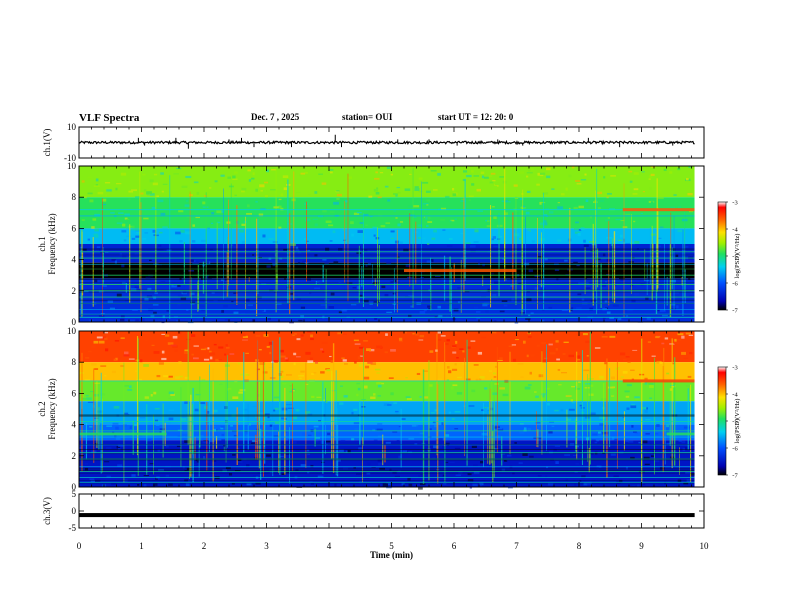  Describe the element at coordinates (729, 422) in the screenshot. I see `colorbar-ch.2: -3 -4 -5 -6 -7 log(PSD)(V²/Hz)` at that location.